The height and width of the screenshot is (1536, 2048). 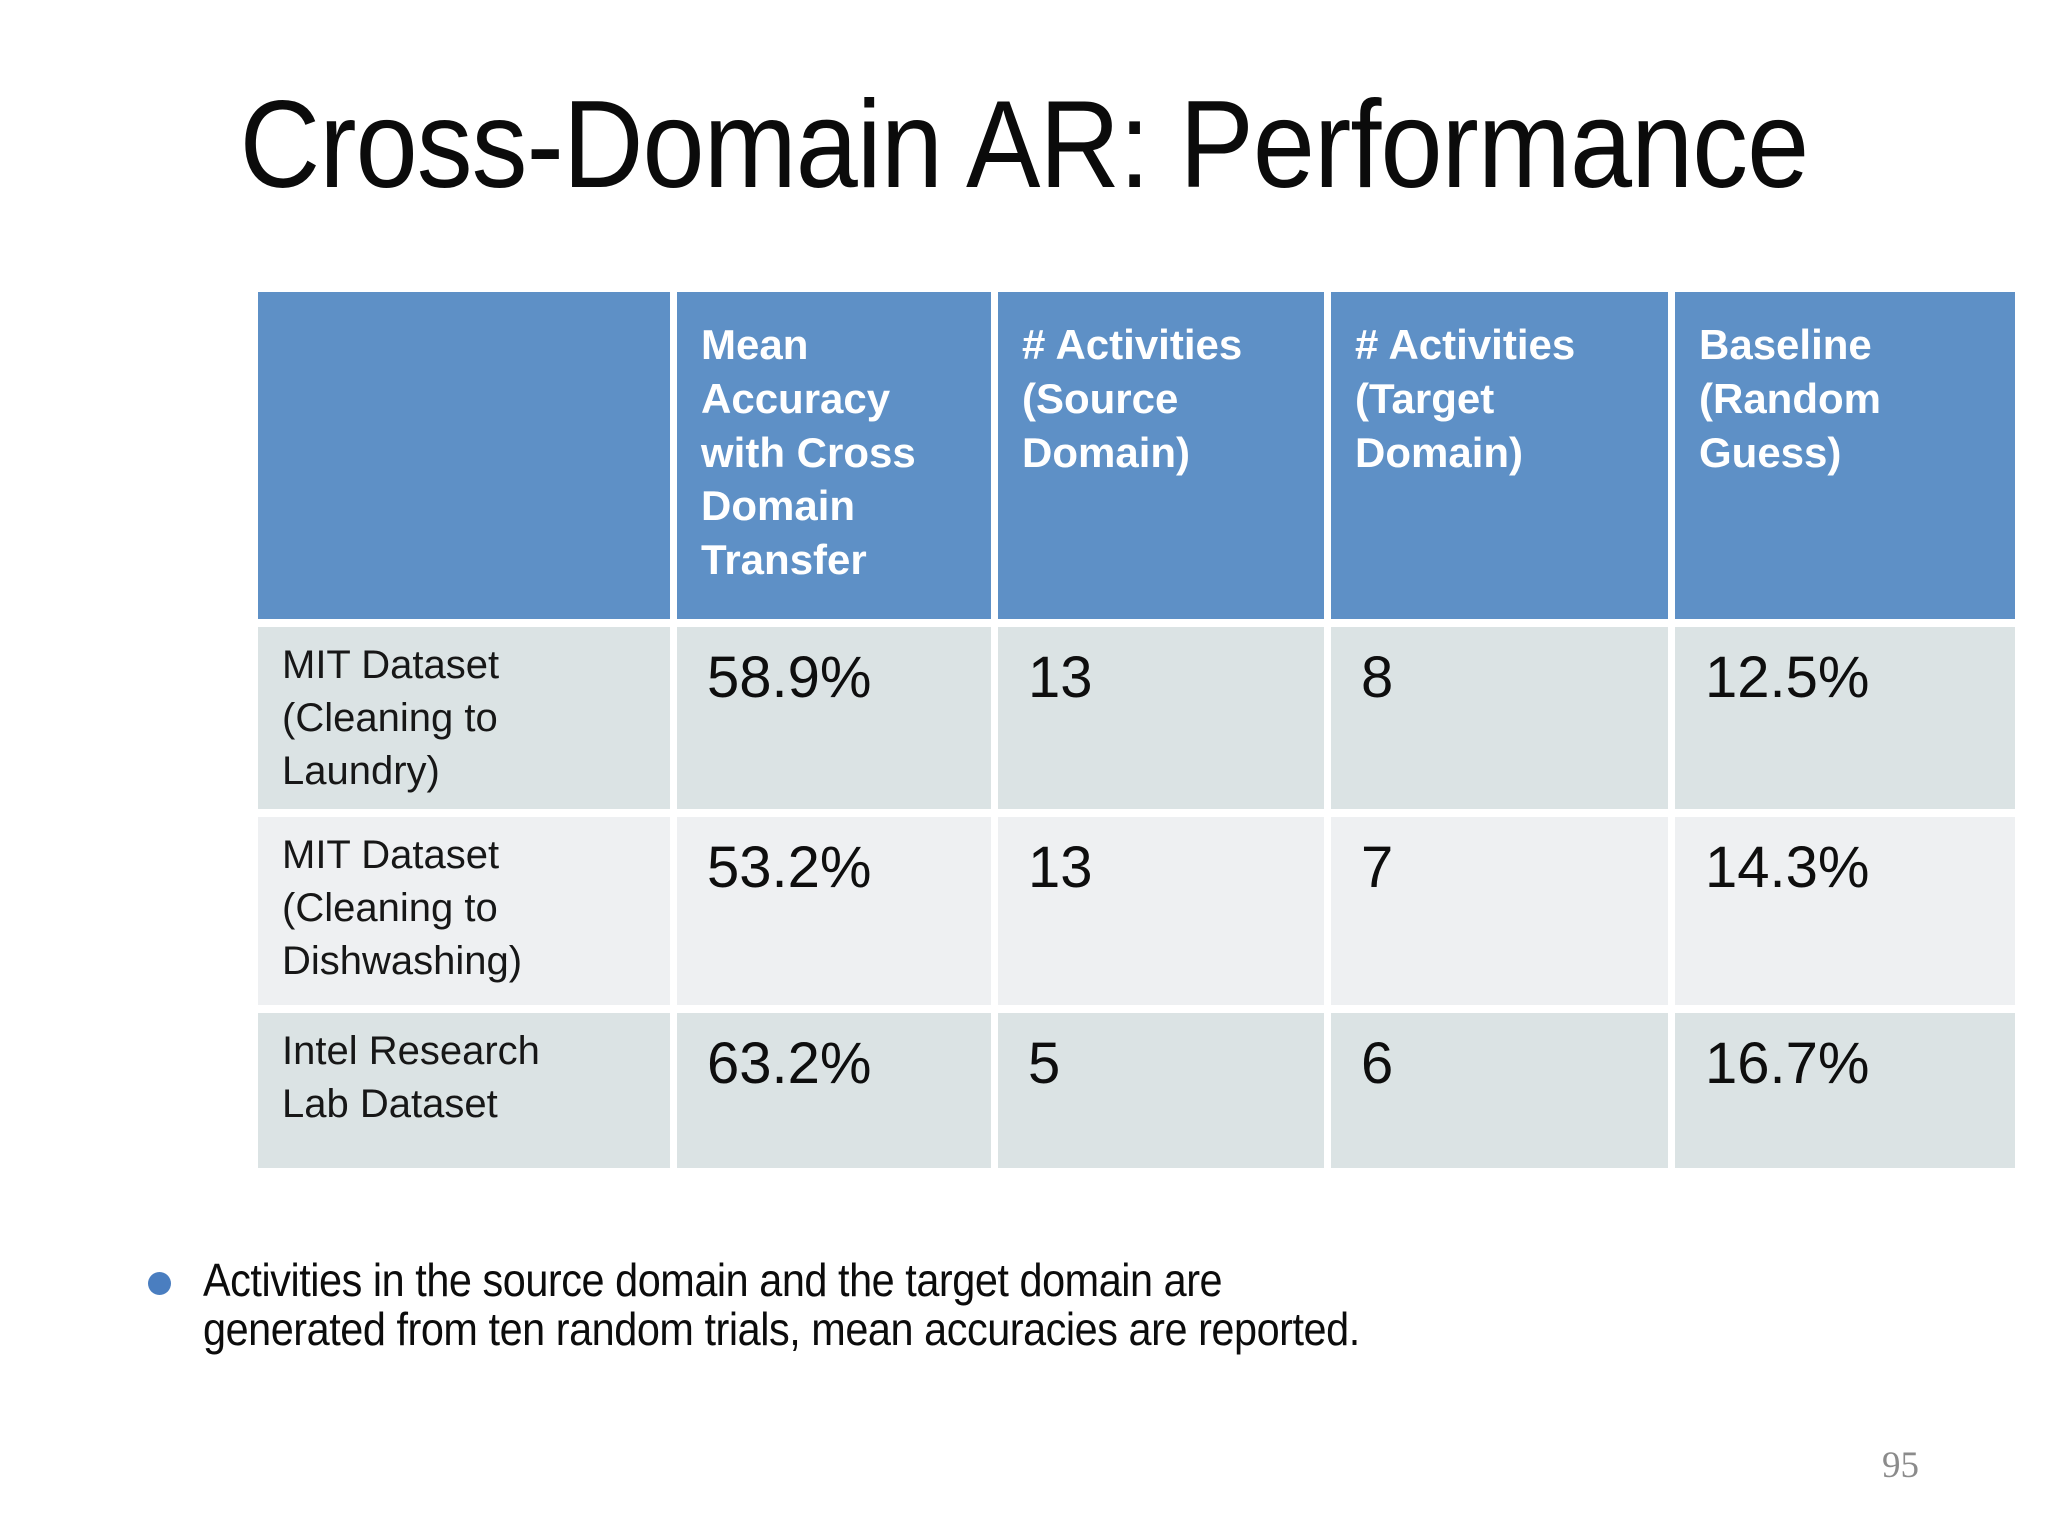 What do you see at coordinates (464, 718) in the screenshot?
I see `row1-label-cell: MIT Dataset (Cleaning to Laundry)` at bounding box center [464, 718].